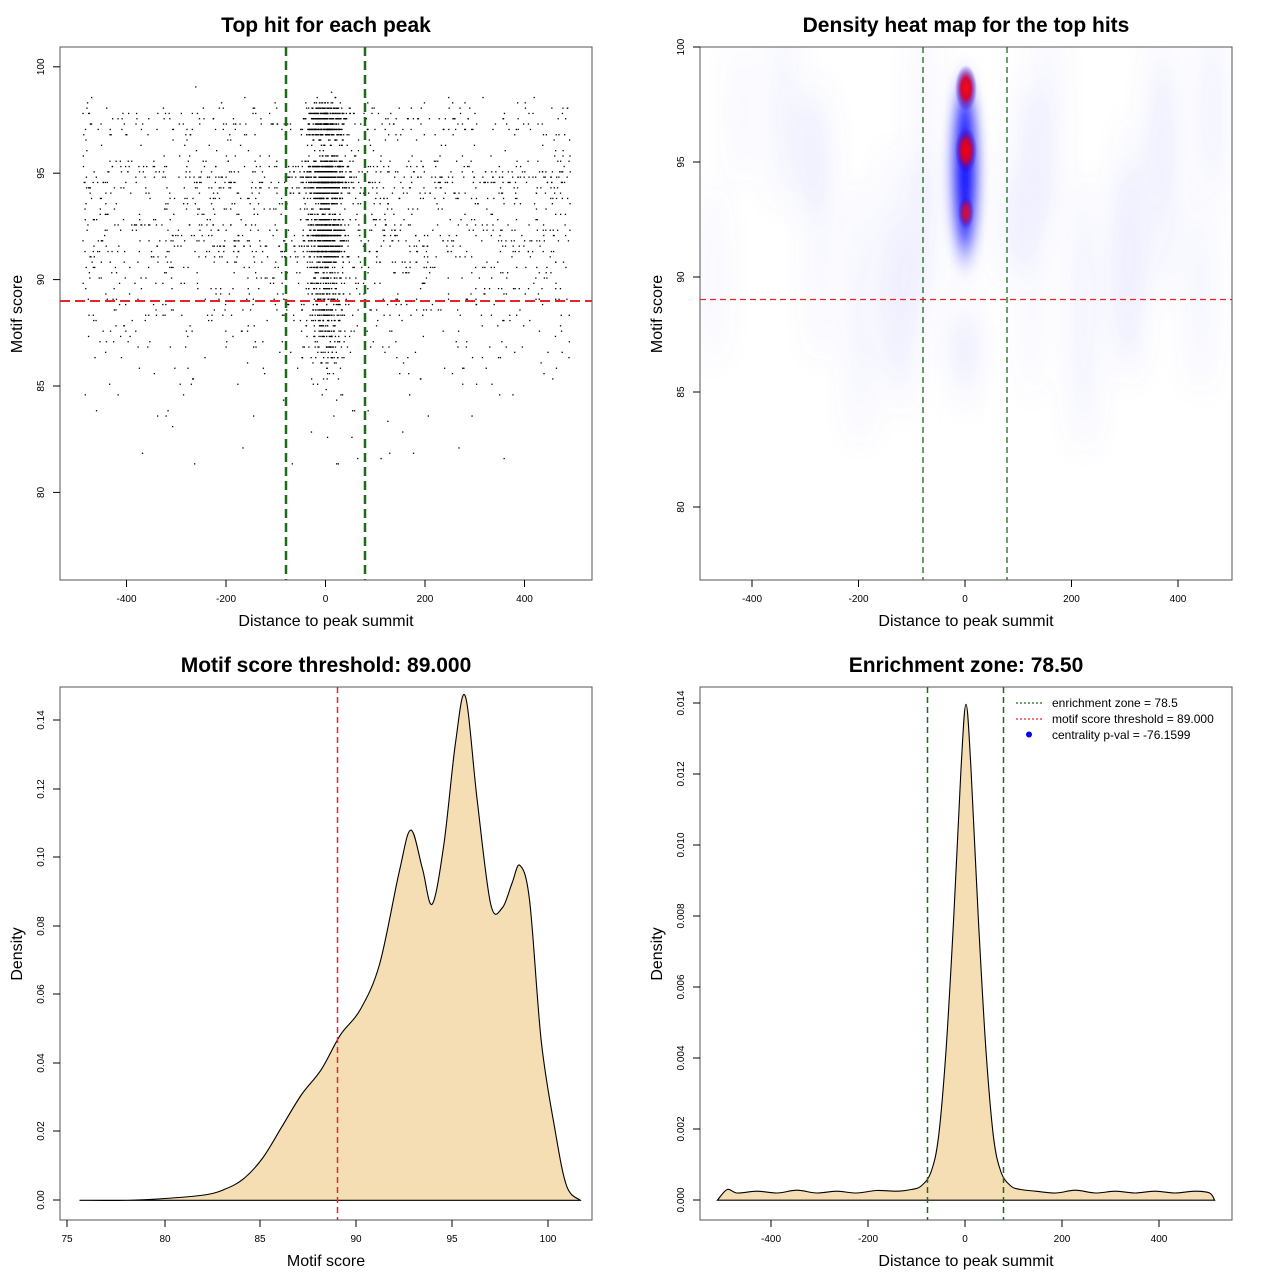  I want to click on distance-density-x-axis: -400 -200 0 200 400, so click(964, 1232).